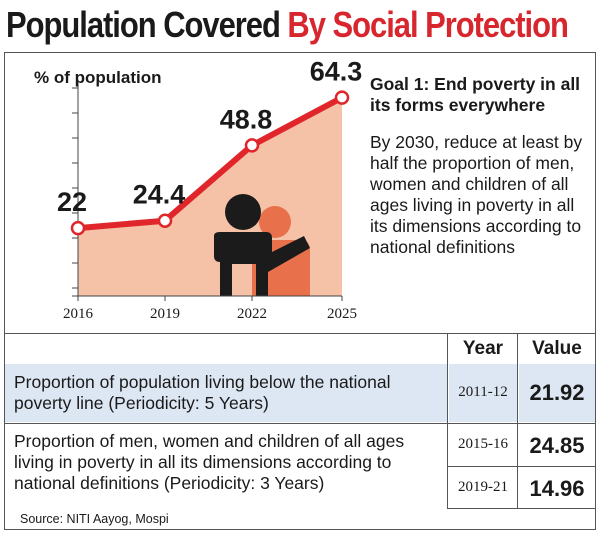 Image resolution: width=600 pixels, height=533 pixels. What do you see at coordinates (427, 24) in the screenshot?
I see `title-part-2: By Social Protection` at bounding box center [427, 24].